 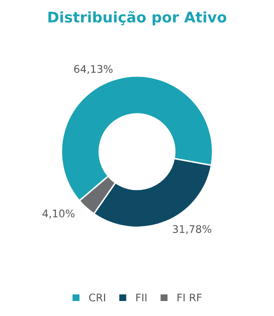 What do you see at coordinates (97, 298) in the screenshot?
I see `legend-label: CRI` at bounding box center [97, 298].